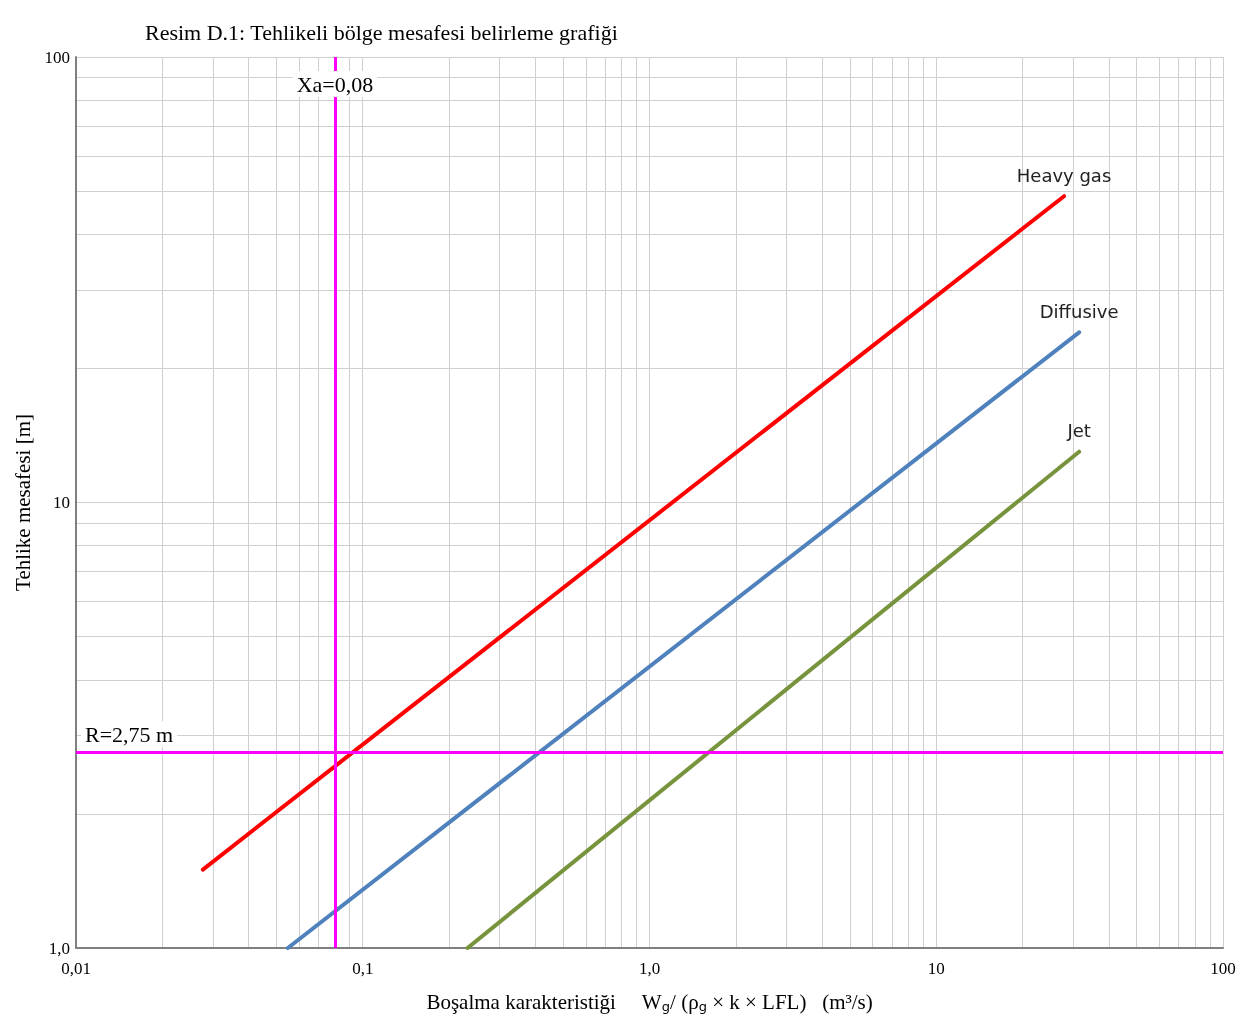  I want to click on y-axis-title: Tehlike mesafesi [m], so click(23, 502).